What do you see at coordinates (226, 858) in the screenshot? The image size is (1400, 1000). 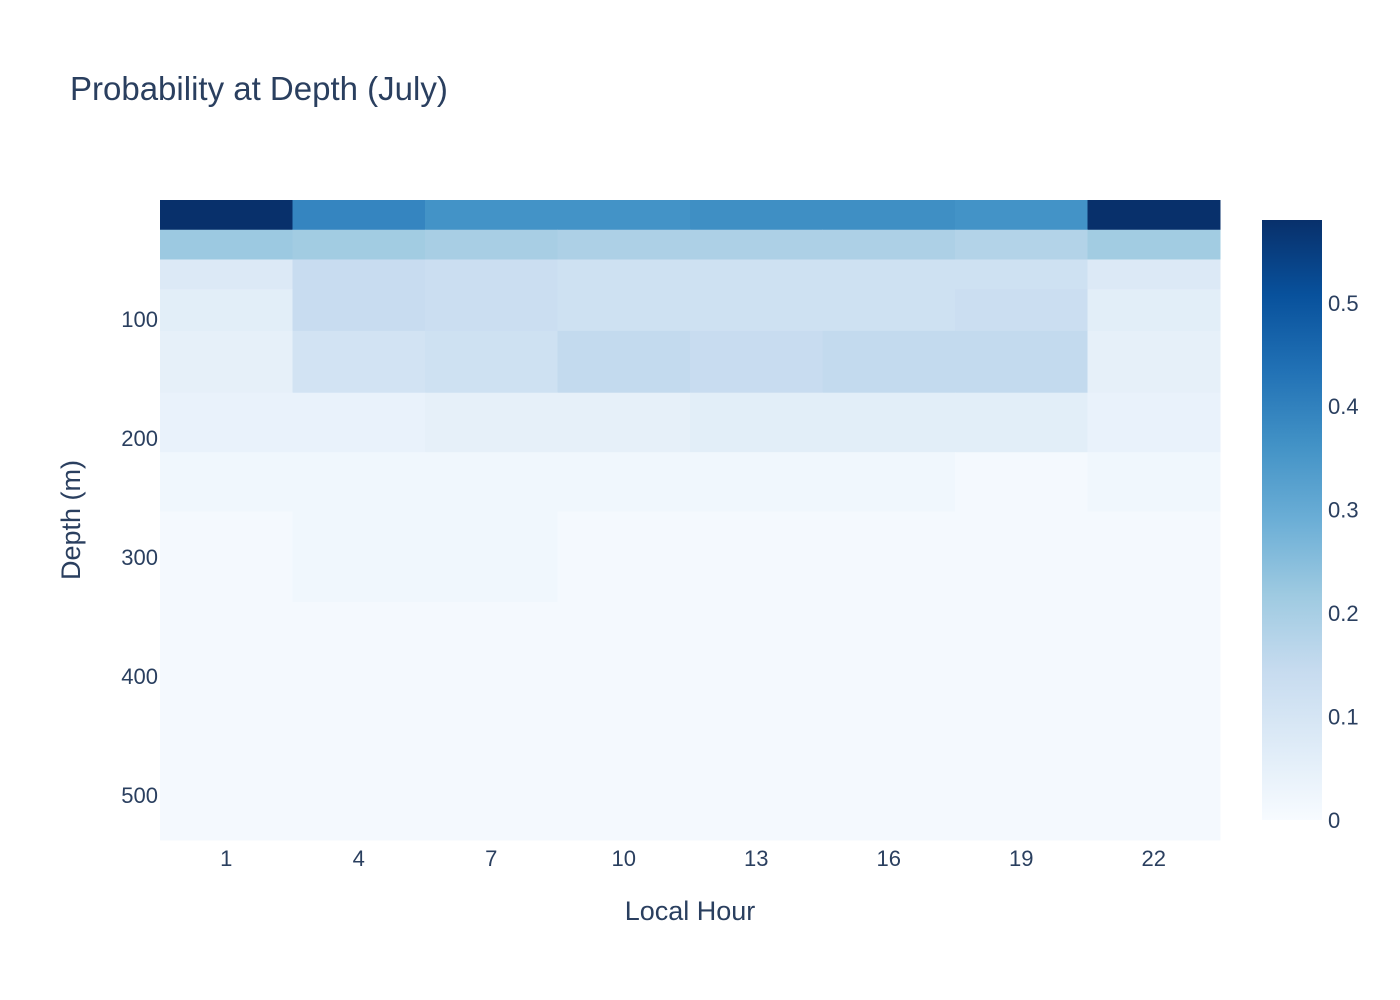 I see `x-tick-label: 1` at bounding box center [226, 858].